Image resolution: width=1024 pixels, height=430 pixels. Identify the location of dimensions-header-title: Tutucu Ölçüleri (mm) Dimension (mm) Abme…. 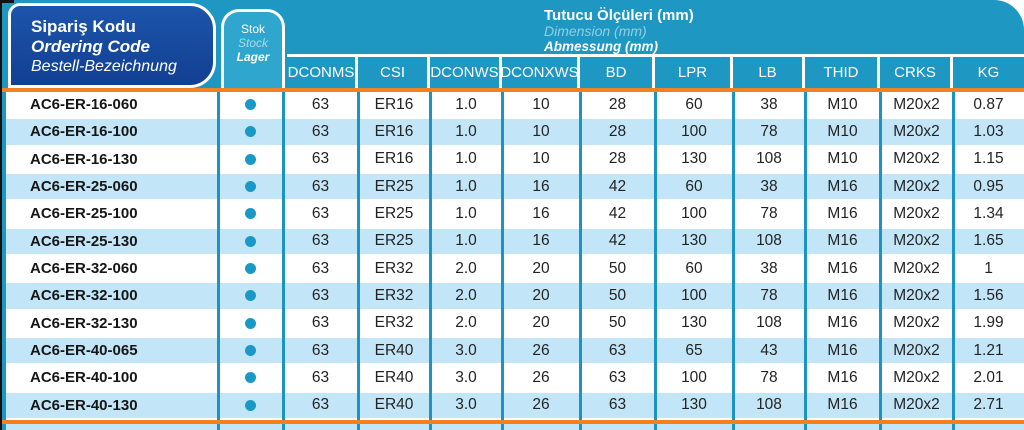
(619, 31).